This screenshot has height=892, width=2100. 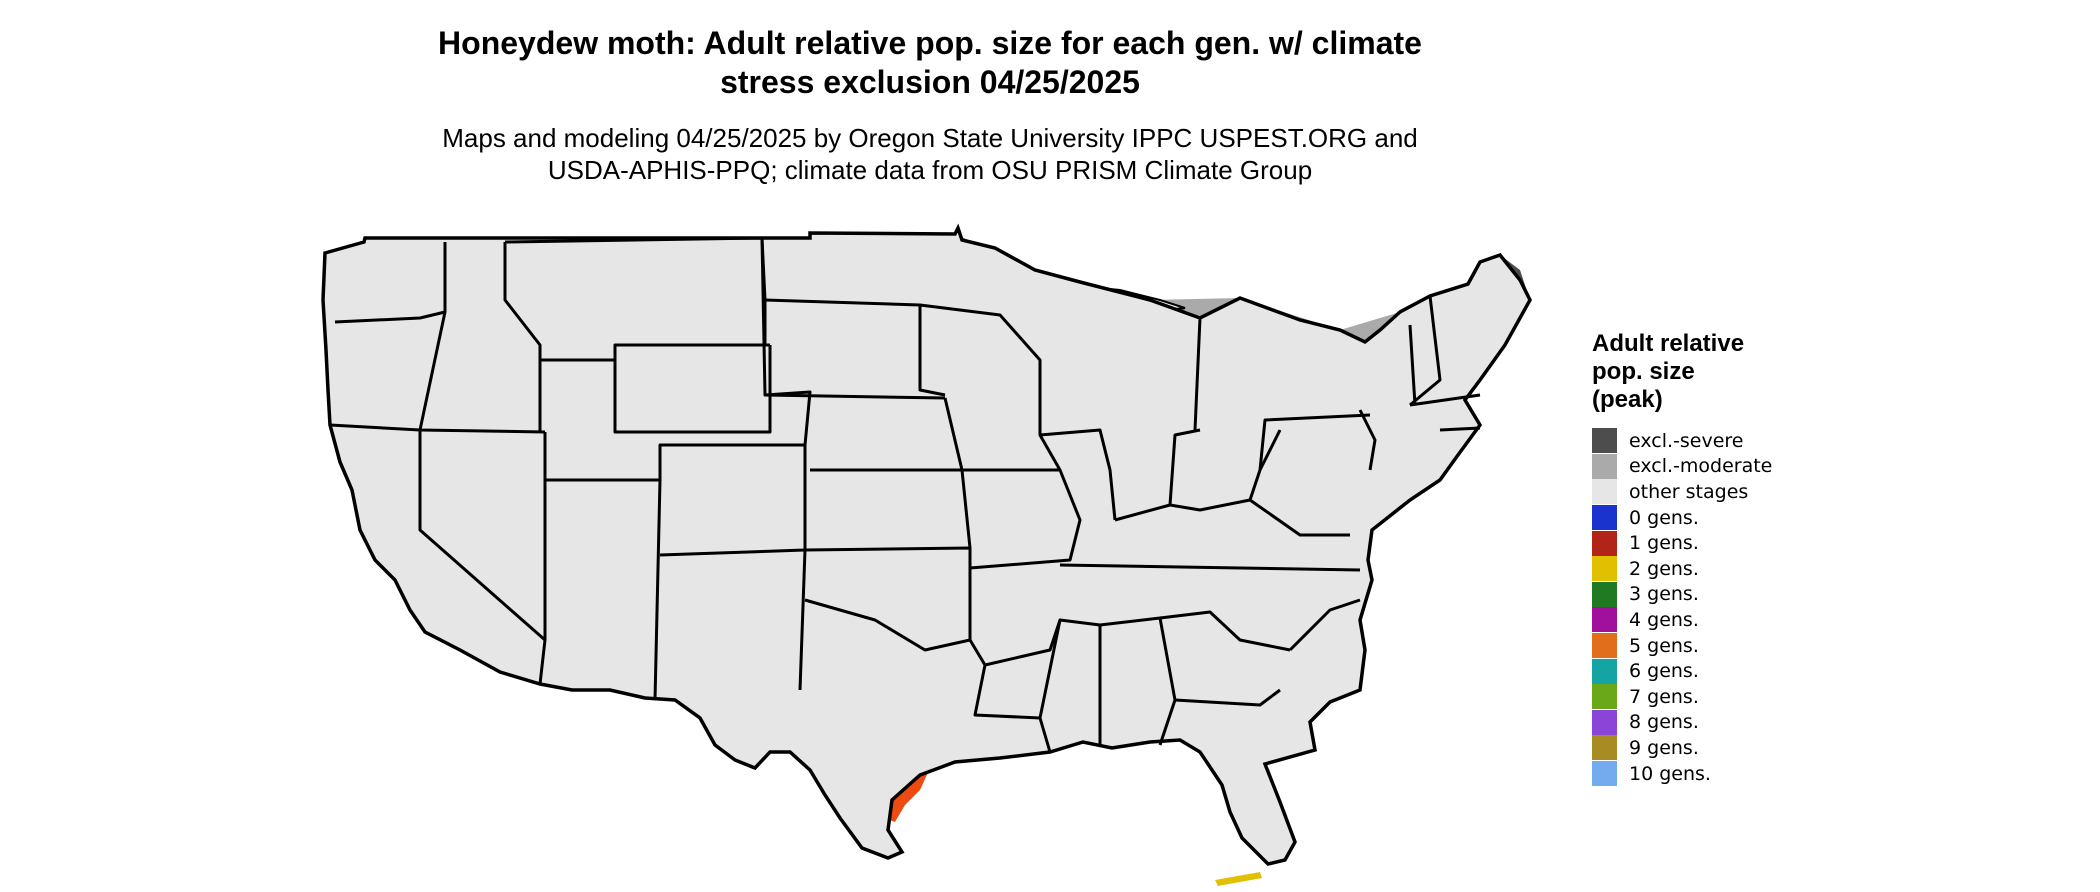 What do you see at coordinates (1664, 594) in the screenshot?
I see `legend-label: 3 gens.` at bounding box center [1664, 594].